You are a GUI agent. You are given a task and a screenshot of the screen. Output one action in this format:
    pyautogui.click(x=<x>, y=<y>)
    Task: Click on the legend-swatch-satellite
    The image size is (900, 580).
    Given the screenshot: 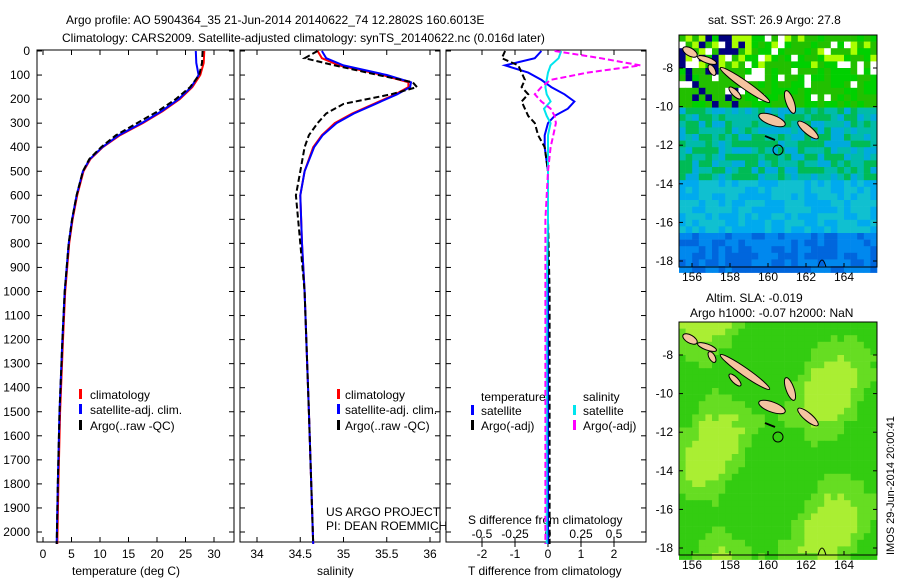 What is the action you would take?
    pyautogui.click(x=80, y=409)
    